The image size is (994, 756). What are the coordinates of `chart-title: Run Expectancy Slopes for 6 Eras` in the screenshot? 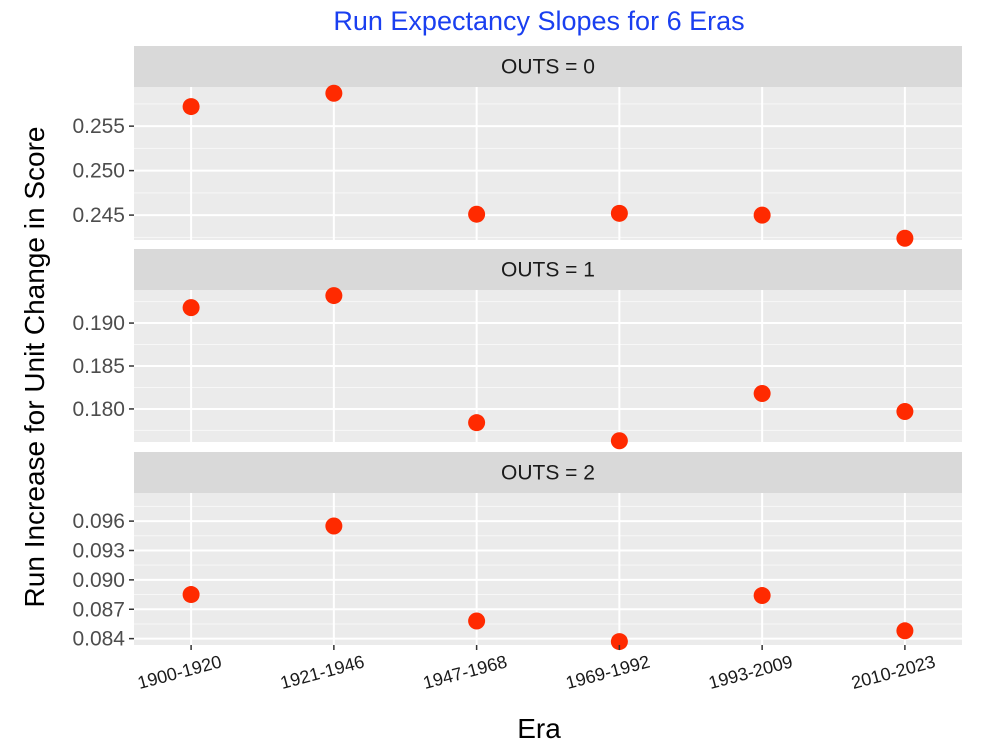 It's located at (538, 21).